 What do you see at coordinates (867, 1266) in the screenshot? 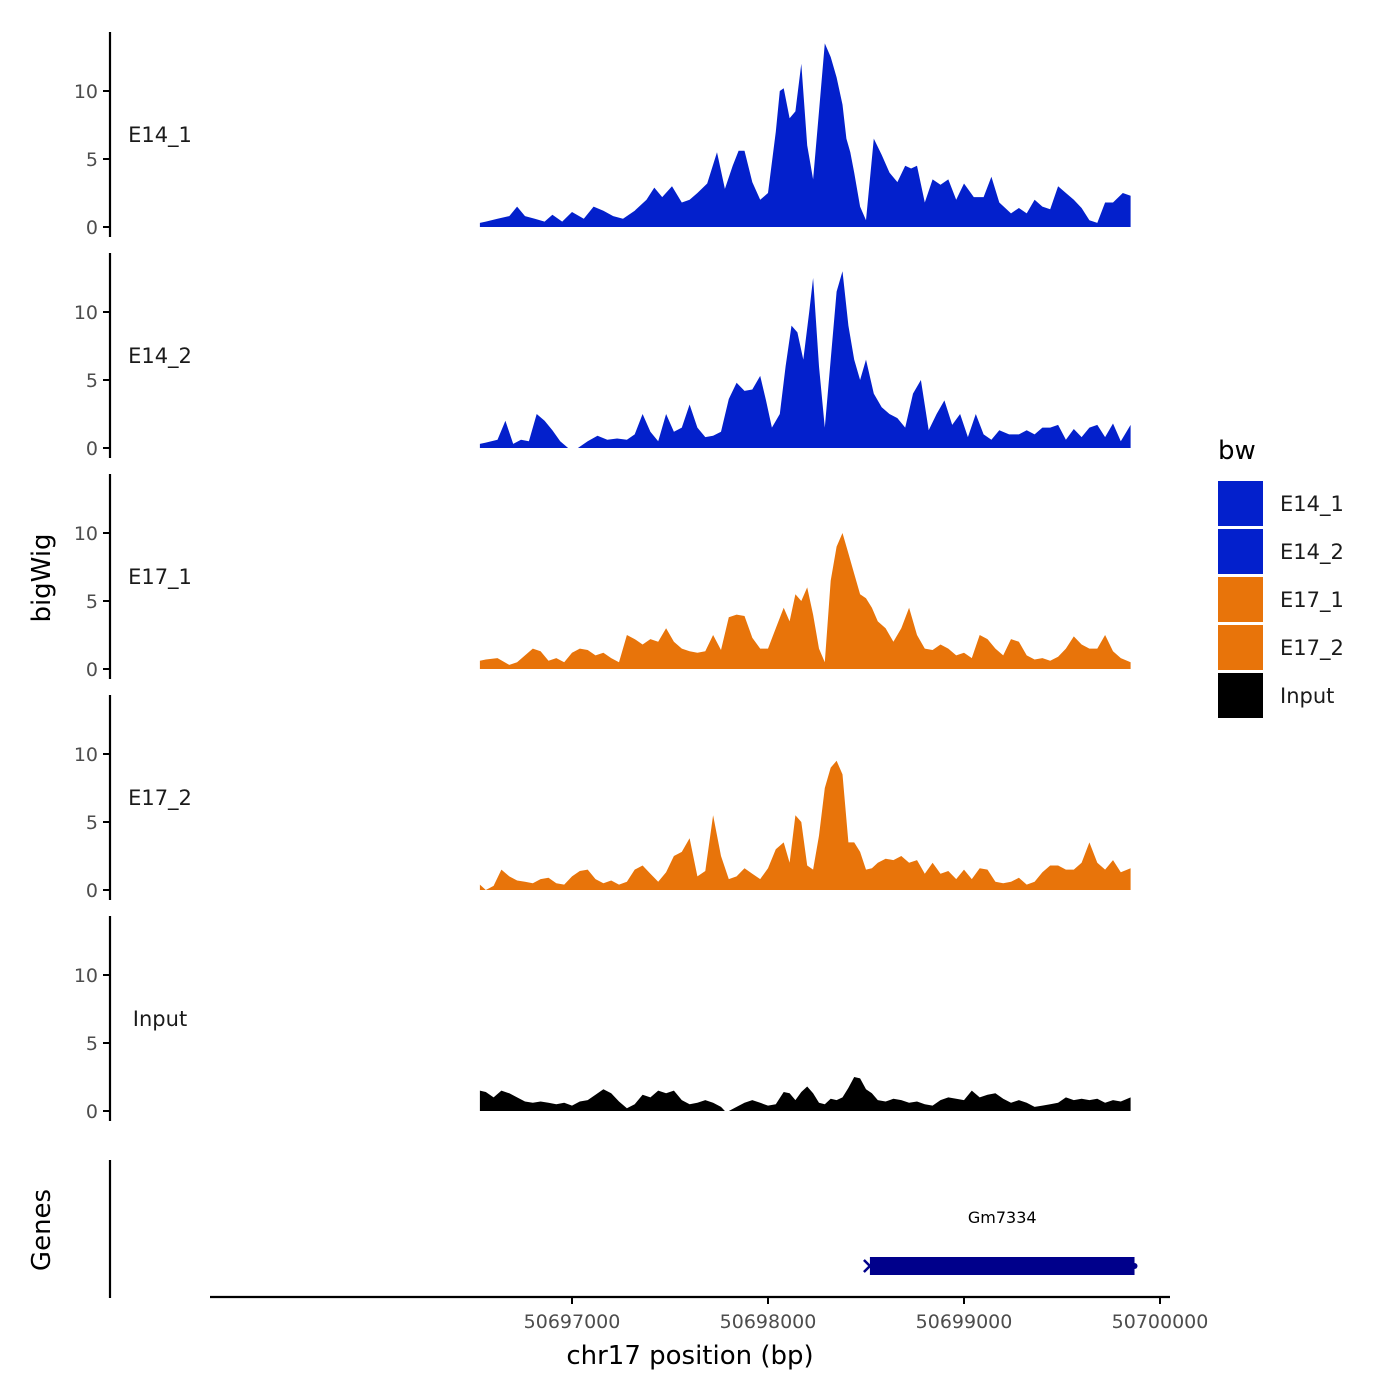
I see `strand-arrow-icon` at bounding box center [867, 1266].